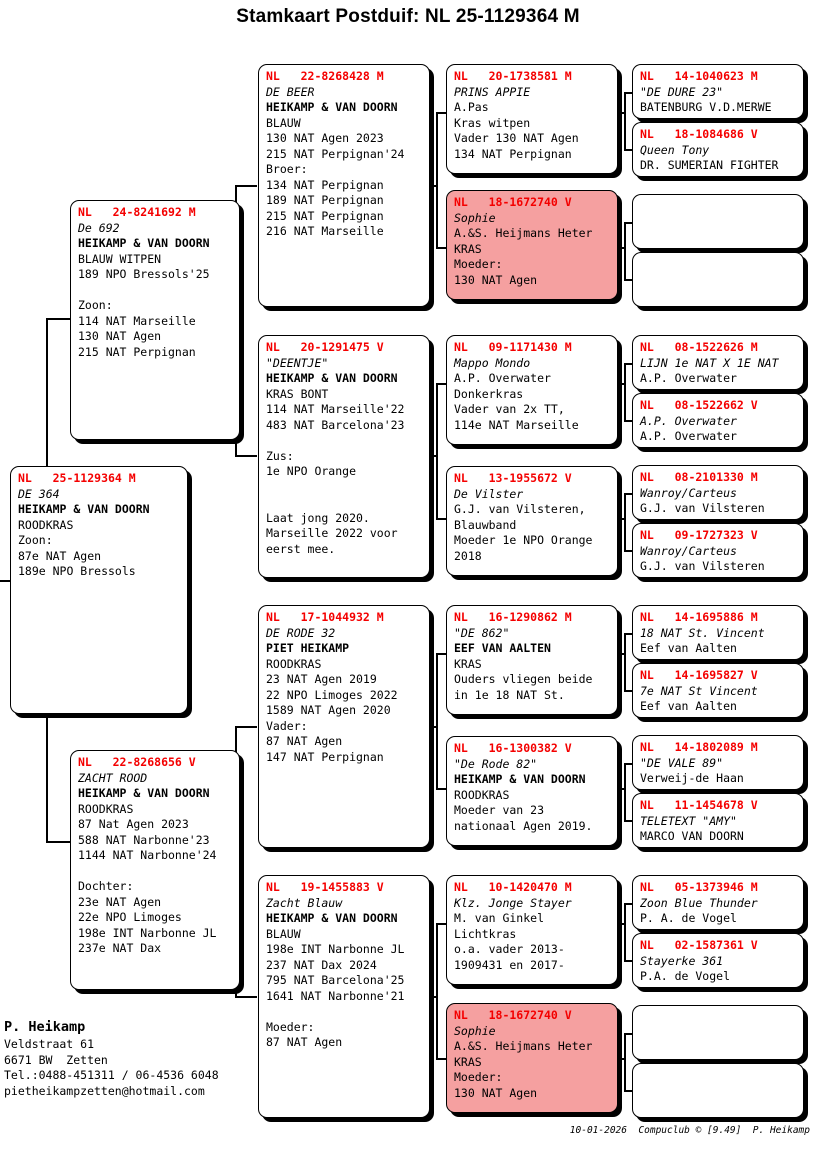 The width and height of the screenshot is (816, 1172). I want to click on ring-number: NL 16-1290862 M, so click(513, 617).